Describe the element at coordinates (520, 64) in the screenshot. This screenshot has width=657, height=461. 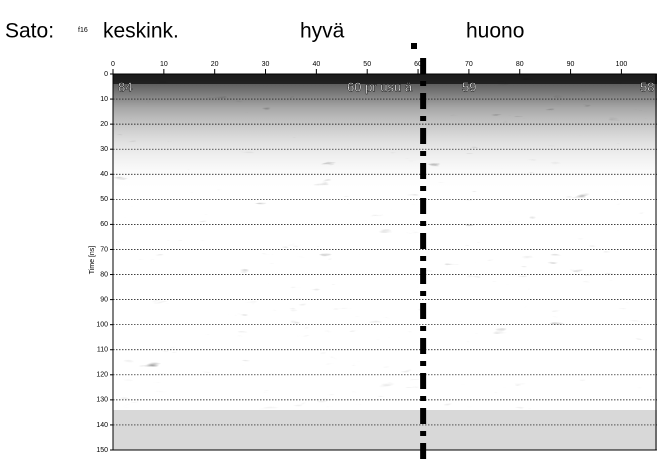
I see `x-tick-label: 80` at that location.